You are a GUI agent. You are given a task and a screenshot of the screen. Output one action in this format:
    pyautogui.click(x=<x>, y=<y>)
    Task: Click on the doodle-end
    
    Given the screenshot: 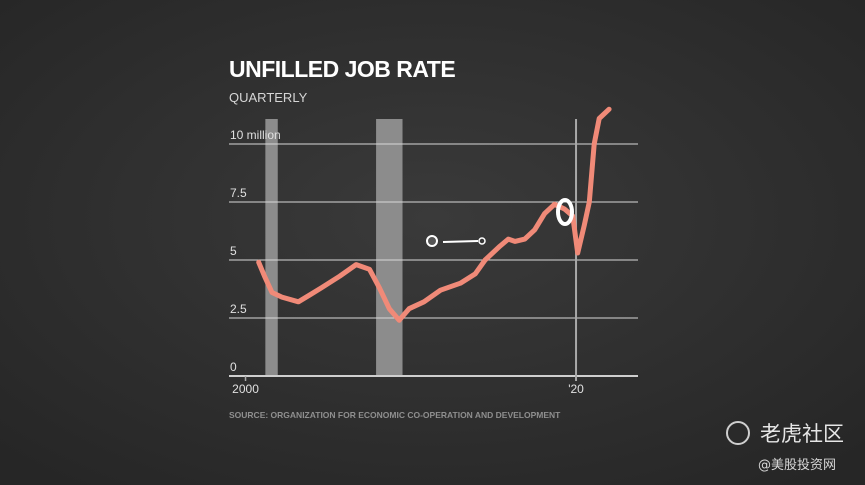 What is the action you would take?
    pyautogui.click(x=482, y=241)
    